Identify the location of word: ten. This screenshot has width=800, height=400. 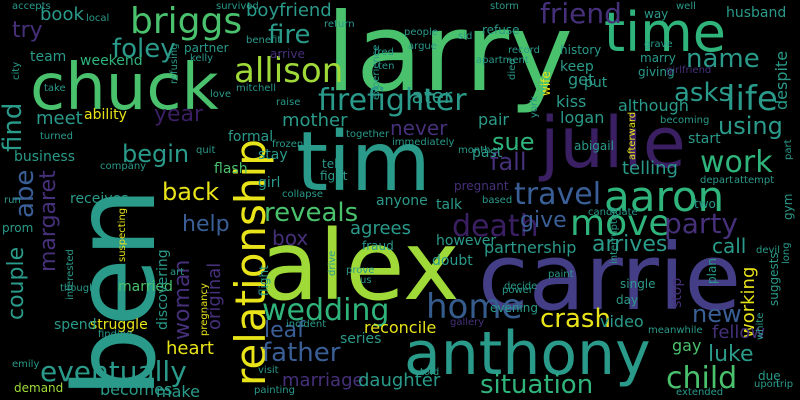
(386, 66).